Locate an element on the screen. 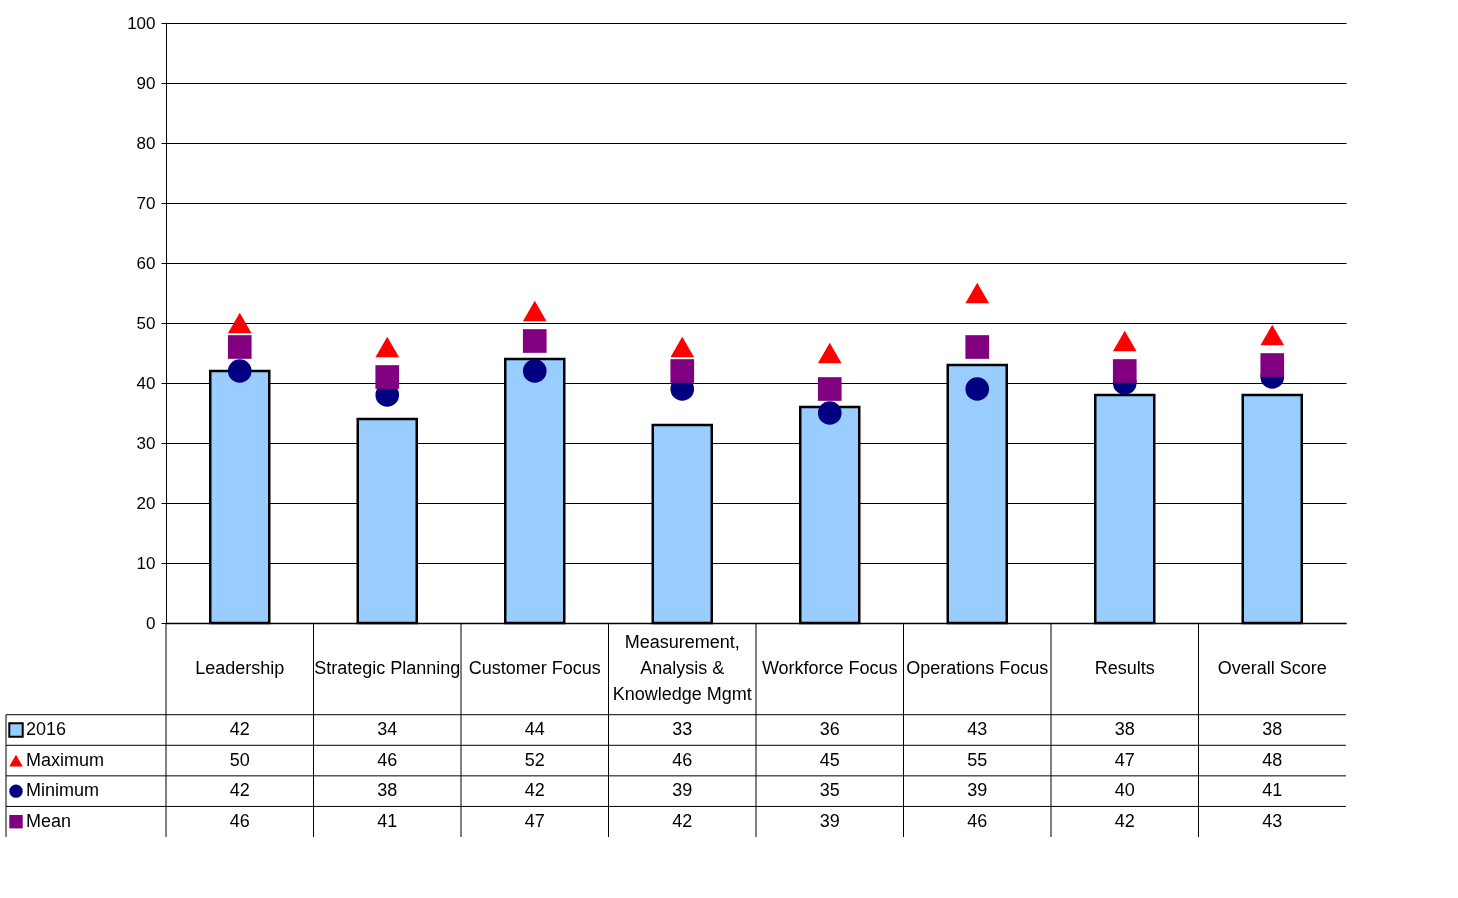 This screenshot has width=1458, height=898. data-label: 50 is located at coordinates (239, 759).